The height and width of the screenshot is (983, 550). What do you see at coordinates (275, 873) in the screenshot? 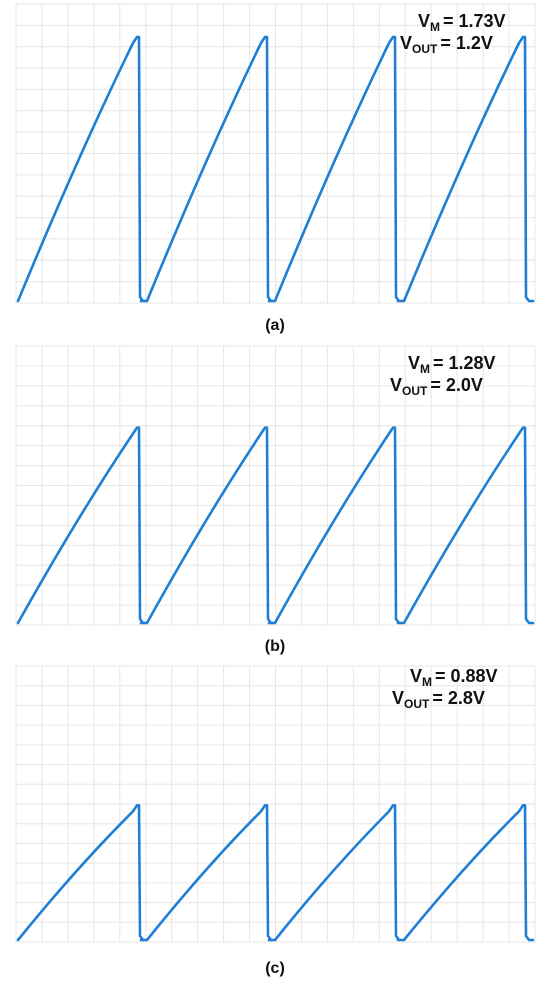
I see `panel-c-waveform` at bounding box center [275, 873].